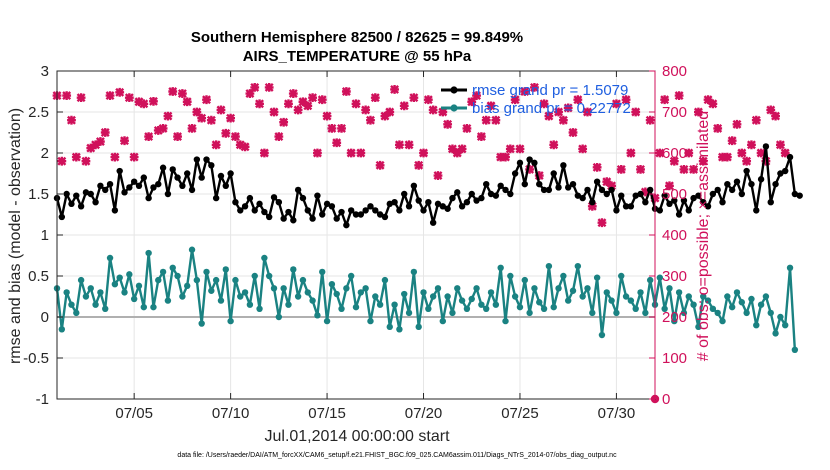  What do you see at coordinates (45, 317) in the screenshot?
I see `y-left-tick-label: 0` at bounding box center [45, 317].